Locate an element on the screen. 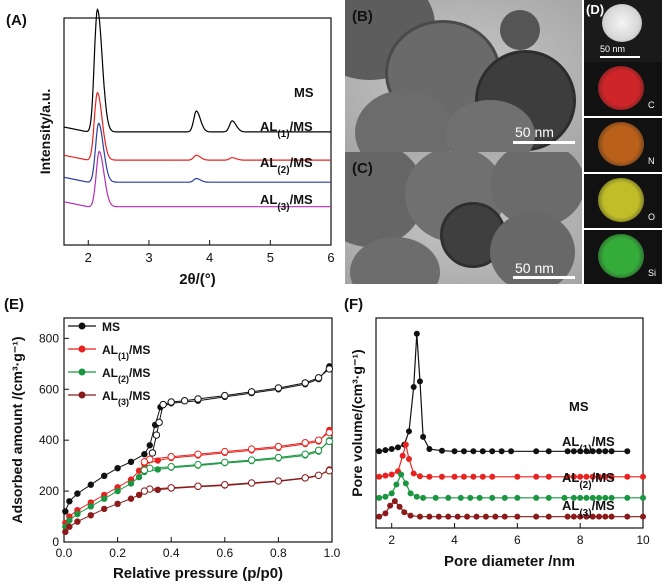 The width and height of the screenshot is (664, 585). panel-label-f: (F) is located at coordinates (354, 304).